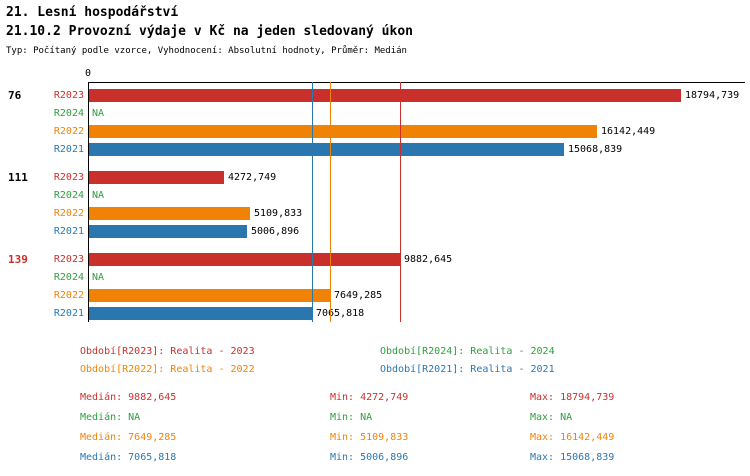  I want to click on stat-min-R2022: Min: 5109,833, so click(369, 437).